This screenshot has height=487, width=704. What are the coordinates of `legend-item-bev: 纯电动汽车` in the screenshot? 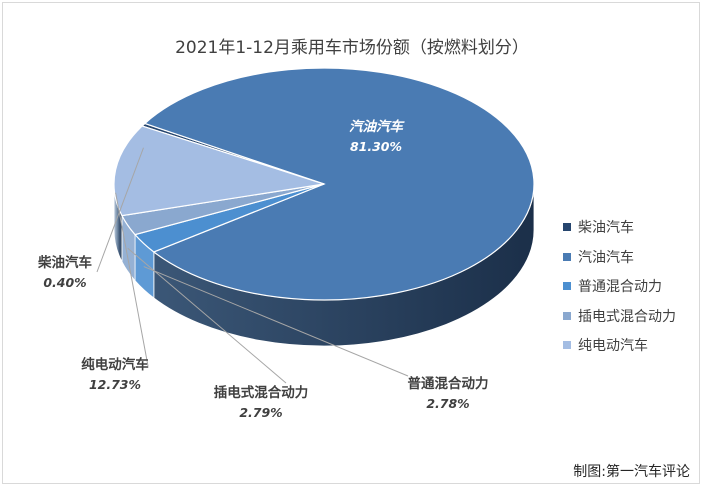 It's located at (619, 351).